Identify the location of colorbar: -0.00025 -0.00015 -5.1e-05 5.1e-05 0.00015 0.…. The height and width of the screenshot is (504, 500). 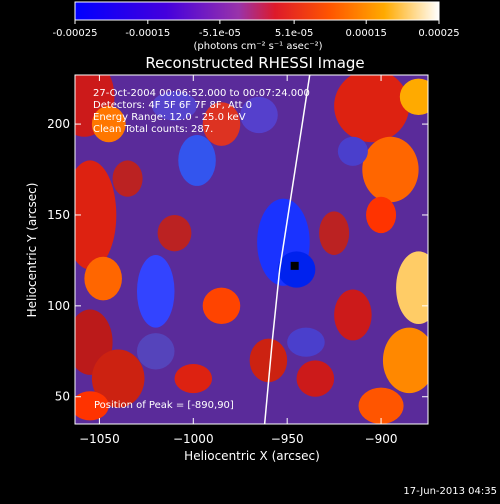
(256, 26).